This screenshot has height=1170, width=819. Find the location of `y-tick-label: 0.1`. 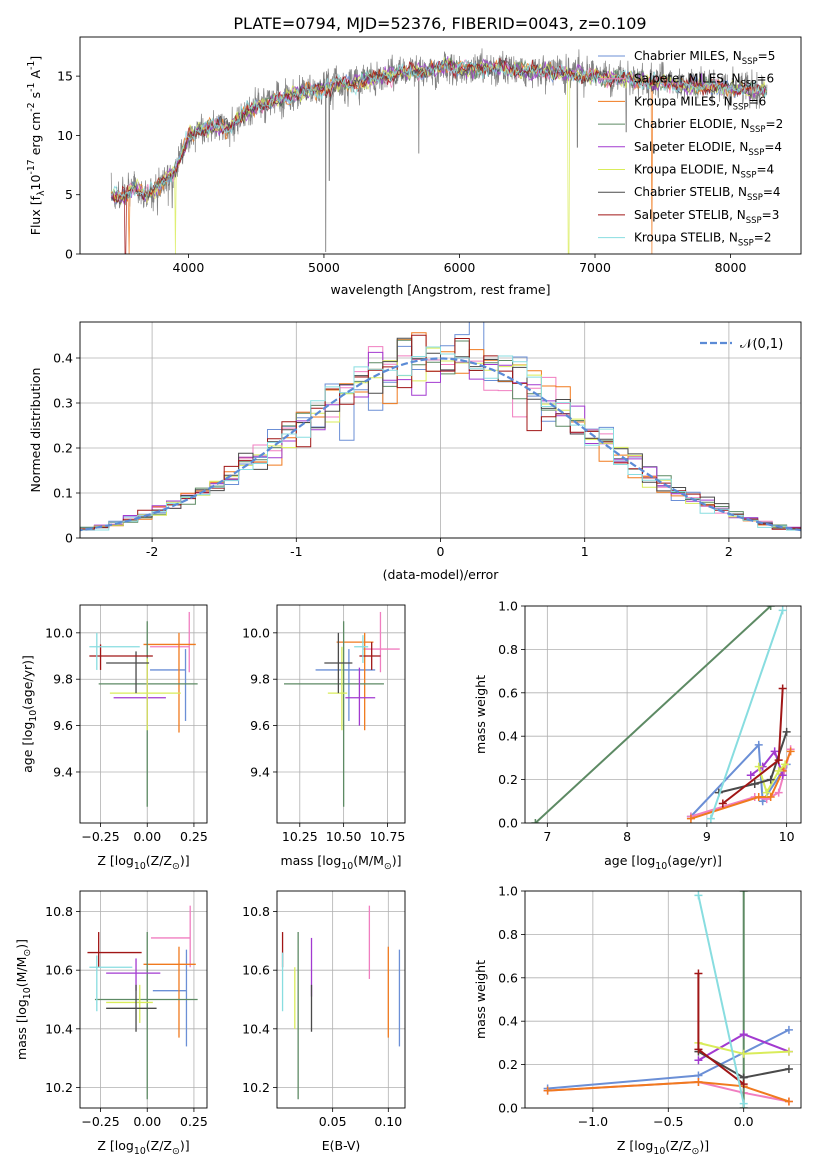

y-tick-label: 0.1 is located at coordinates (63, 493).